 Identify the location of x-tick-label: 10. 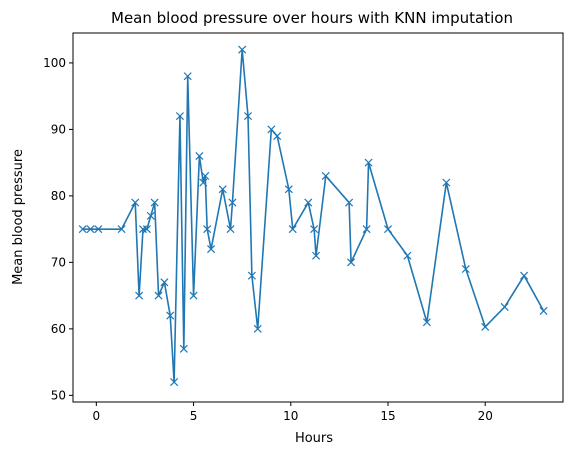
(290, 416).